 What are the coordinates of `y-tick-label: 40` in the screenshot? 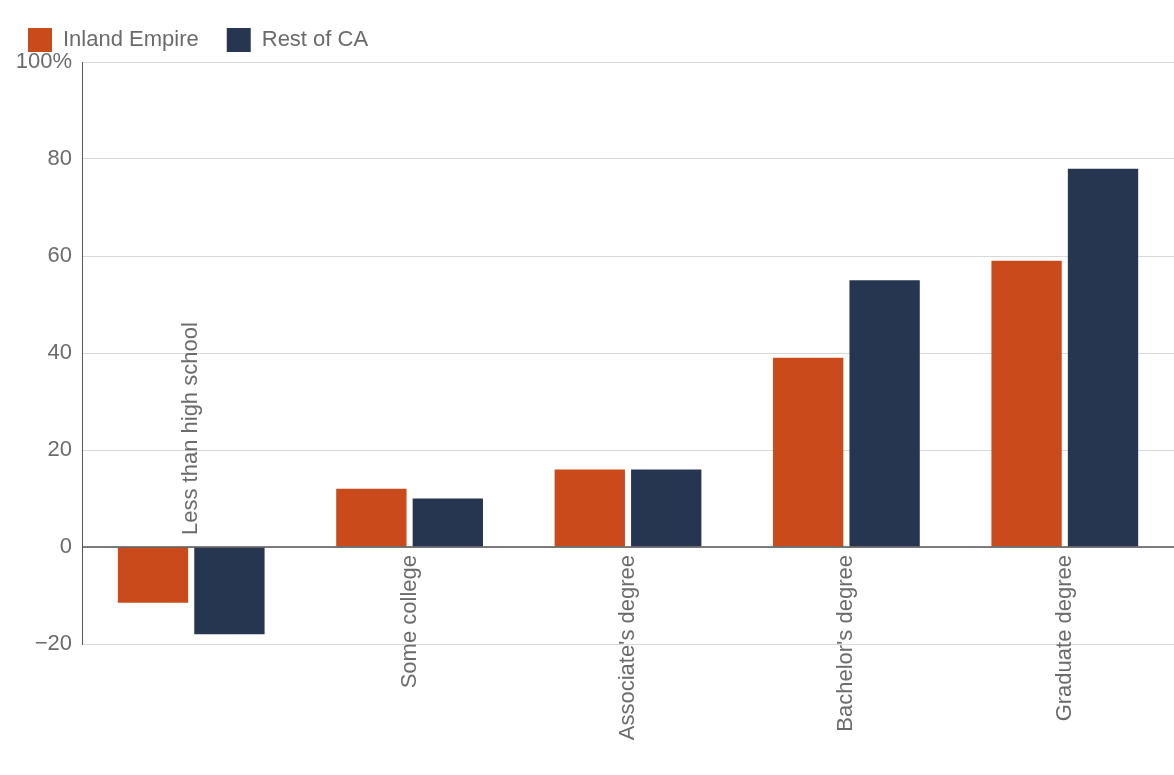 It's located at (59, 352).